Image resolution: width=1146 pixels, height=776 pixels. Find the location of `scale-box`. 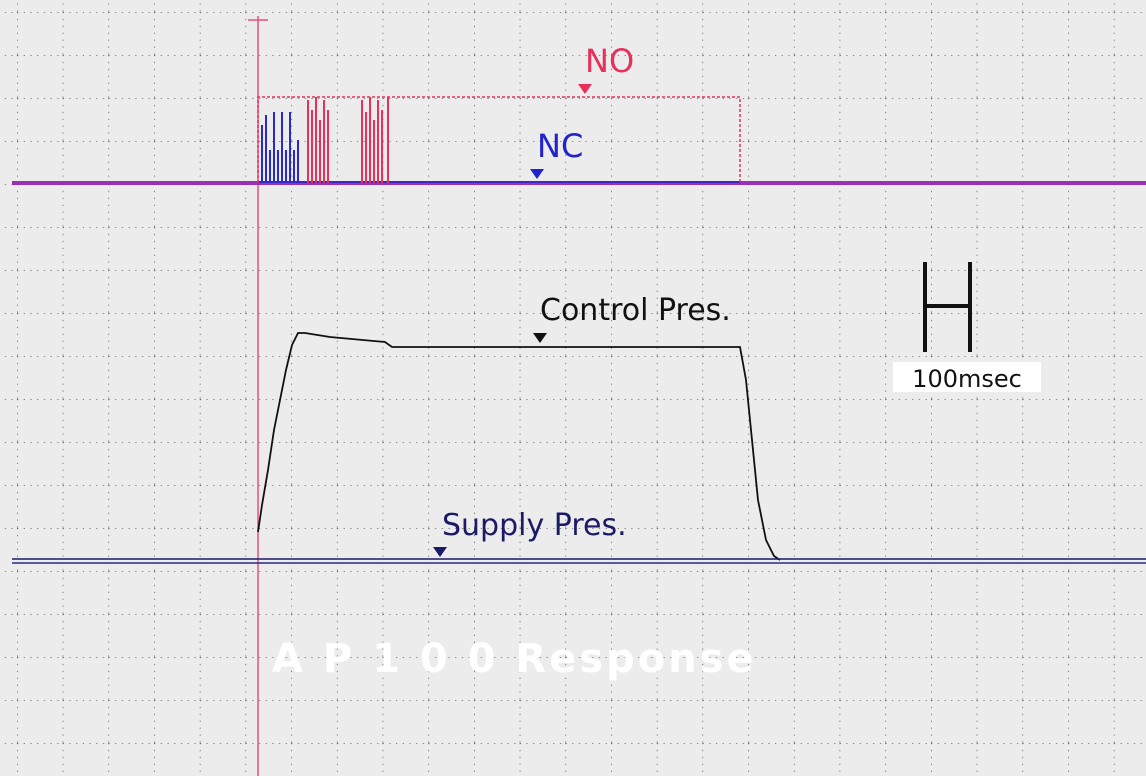

scale-box is located at coordinates (967, 377).